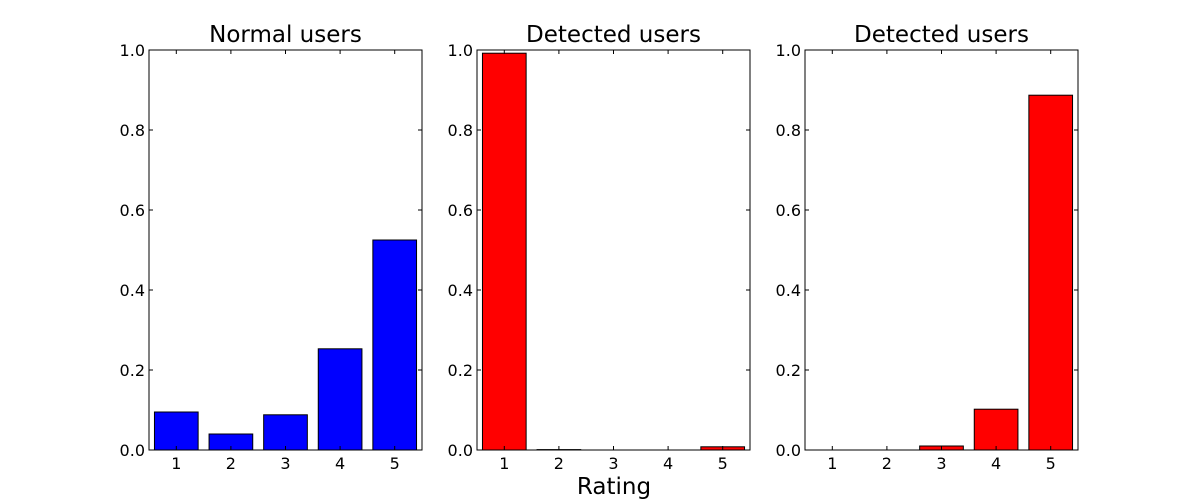 The image size is (1200, 500). What do you see at coordinates (285, 35) in the screenshot?
I see `panel-title: Normal users` at bounding box center [285, 35].